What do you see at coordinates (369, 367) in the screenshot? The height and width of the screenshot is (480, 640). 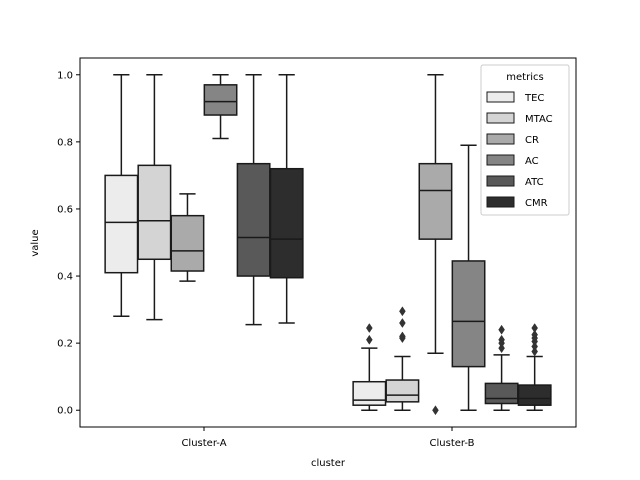 I see `box-tec-cluster-b` at bounding box center [369, 367].